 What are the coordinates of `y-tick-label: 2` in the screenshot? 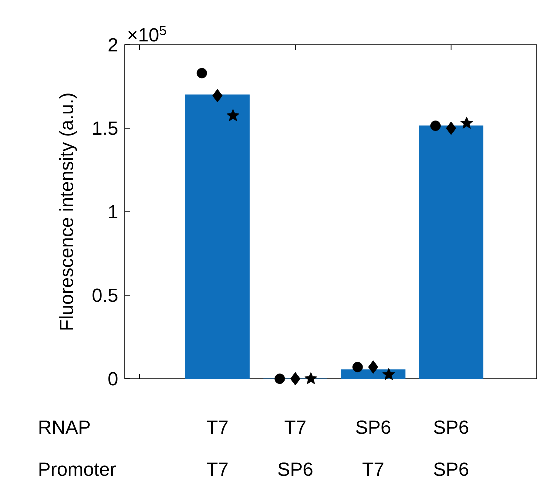 It's located at (113, 45).